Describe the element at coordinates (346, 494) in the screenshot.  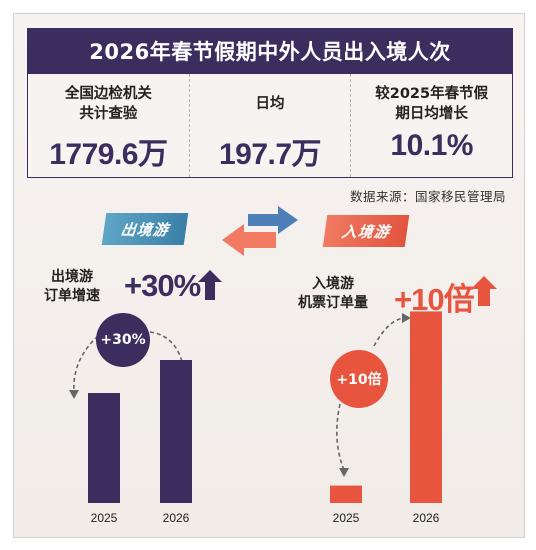
I see `inbound-bar-2025` at that location.